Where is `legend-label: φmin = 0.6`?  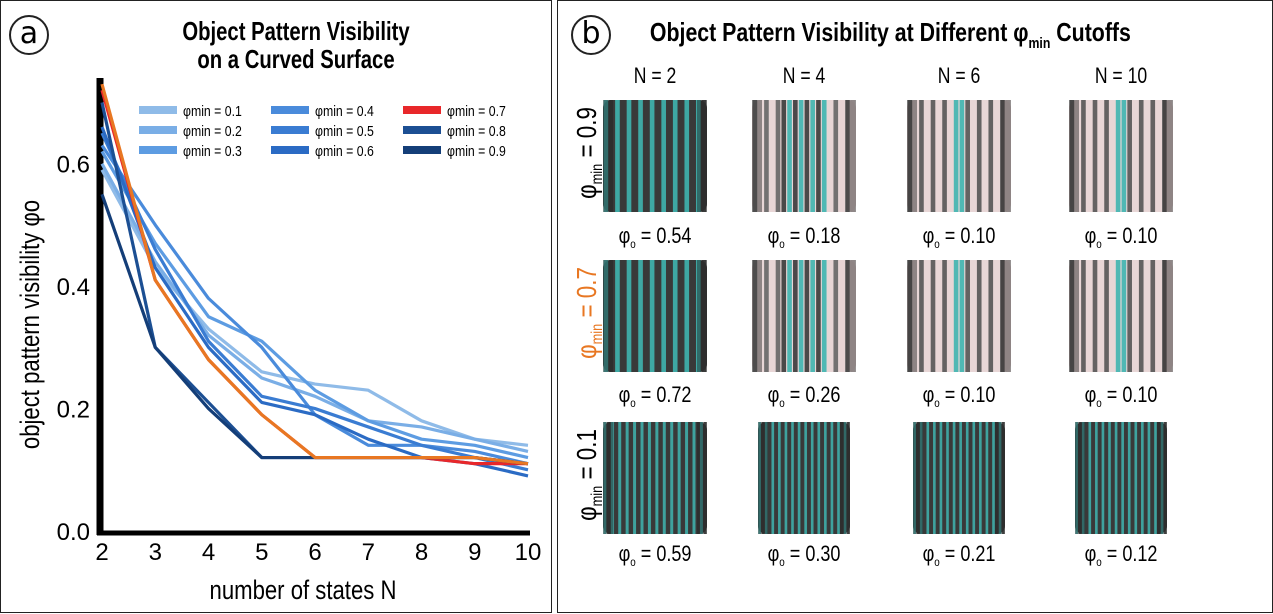 legend-label: φmin = 0.6 is located at coordinates (344, 151).